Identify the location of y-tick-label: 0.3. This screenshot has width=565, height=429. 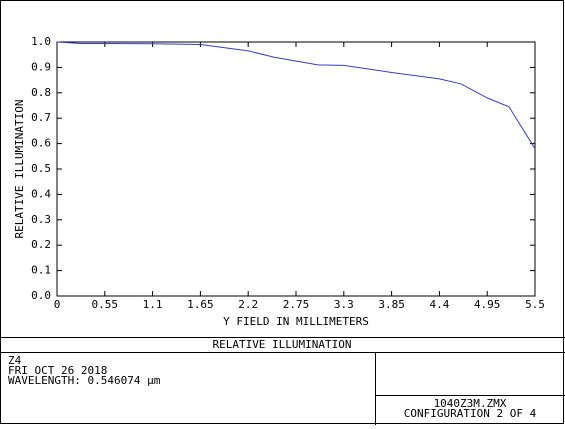
(41, 219).